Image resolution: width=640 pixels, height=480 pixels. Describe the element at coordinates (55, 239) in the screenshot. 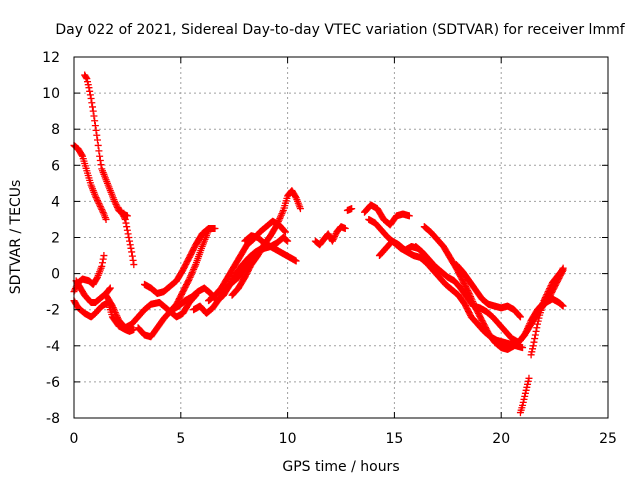

I see `y-tick-label: 2` at that location.